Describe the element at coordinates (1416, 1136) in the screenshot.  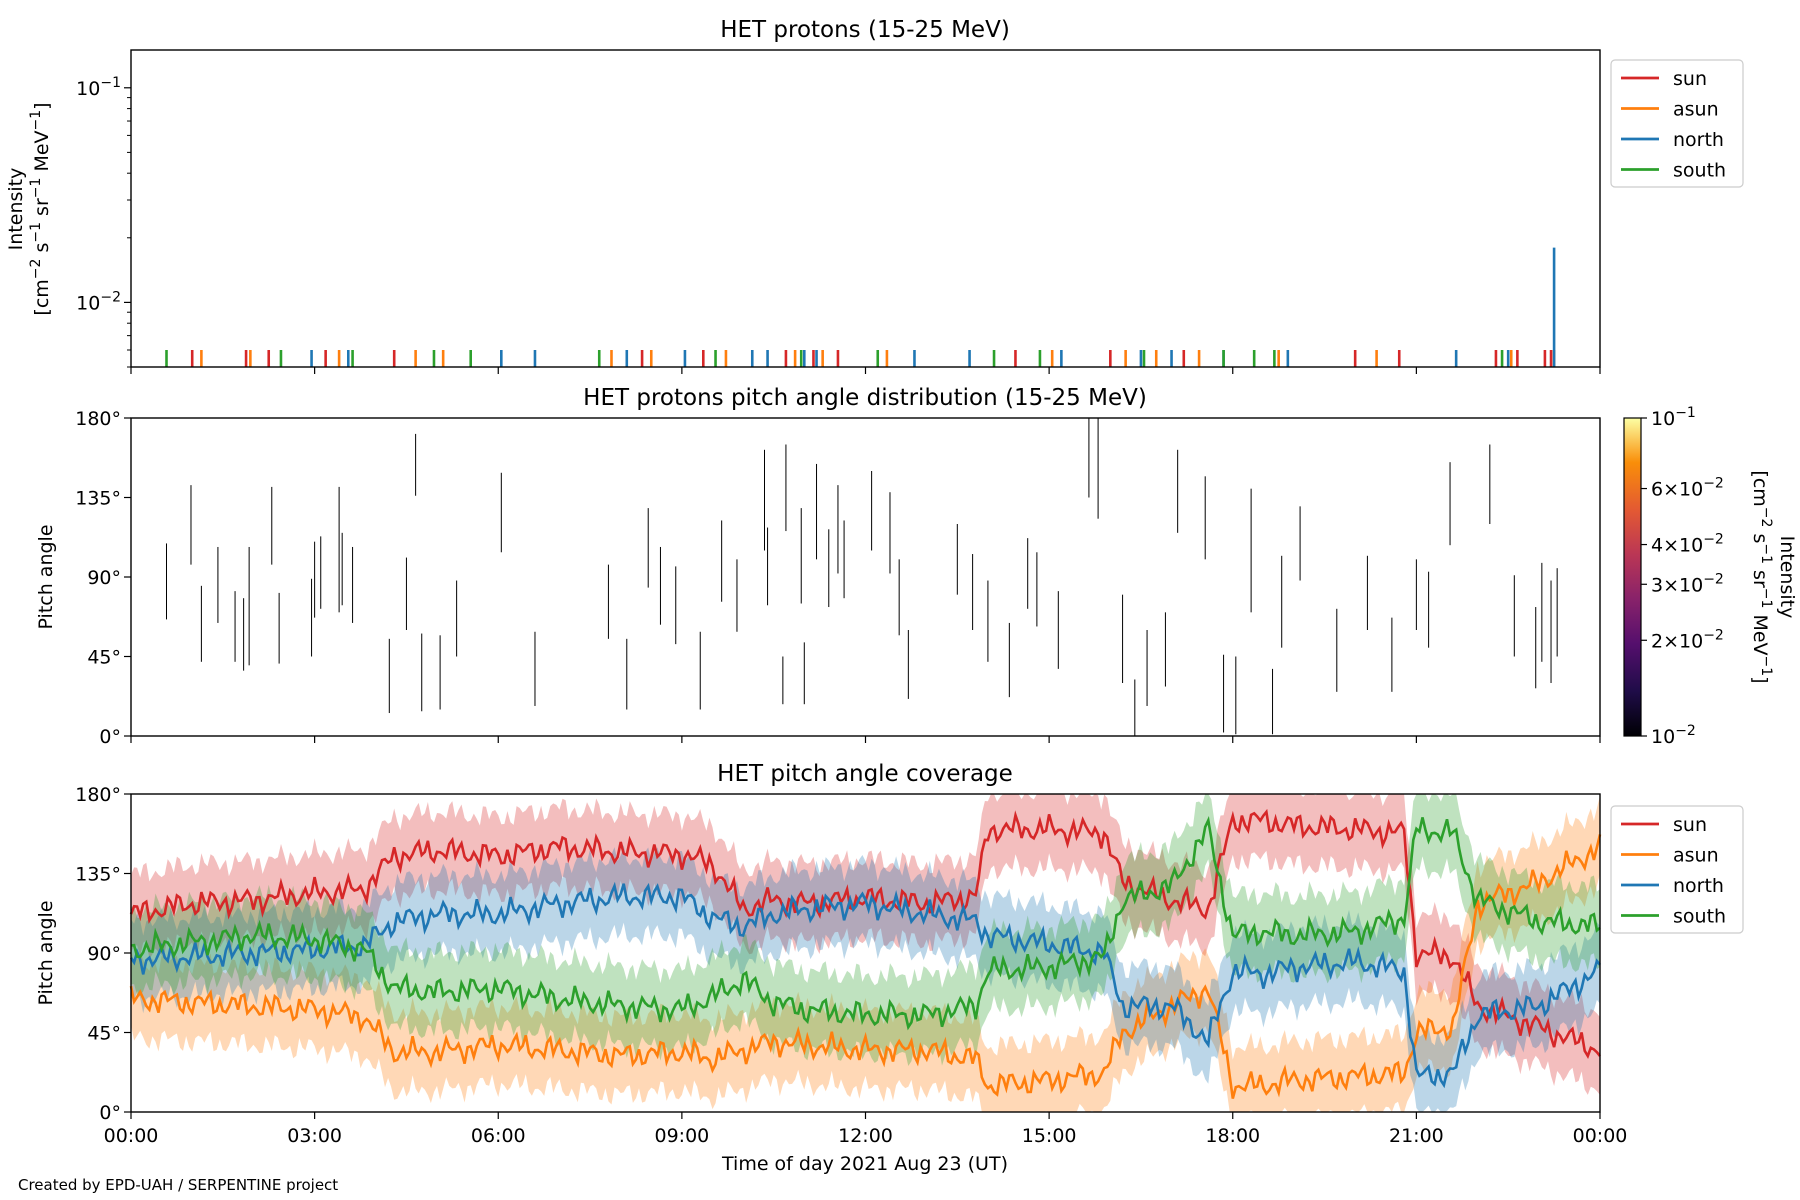
I see `x-tick-label: 21:00` at that location.